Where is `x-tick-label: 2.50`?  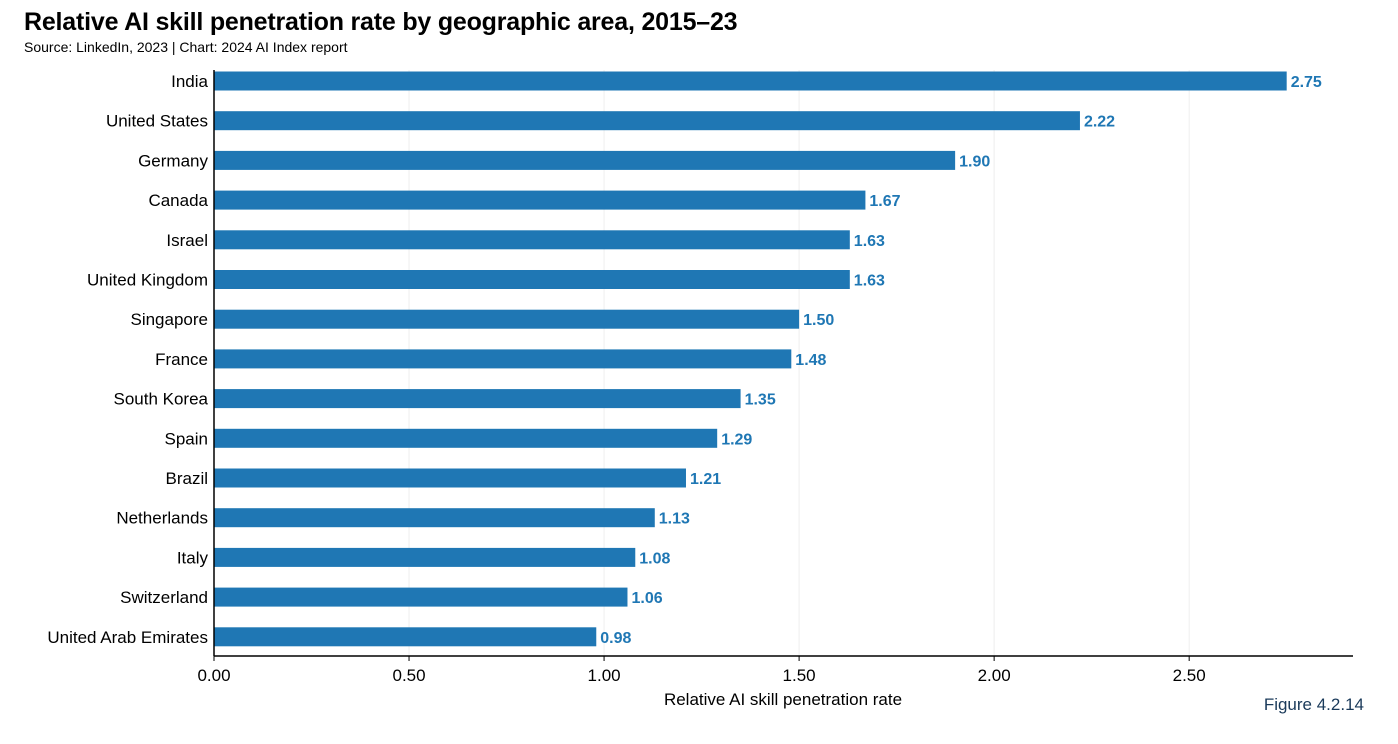 x-tick-label: 2.50 is located at coordinates (1189, 675).